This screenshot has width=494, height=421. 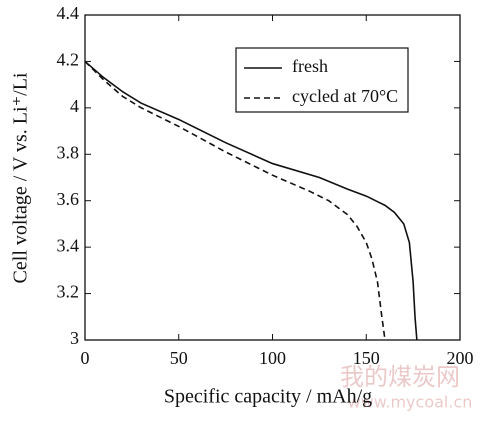 What do you see at coordinates (74, 106) in the screenshot?
I see `y-tick-label: 4` at bounding box center [74, 106].